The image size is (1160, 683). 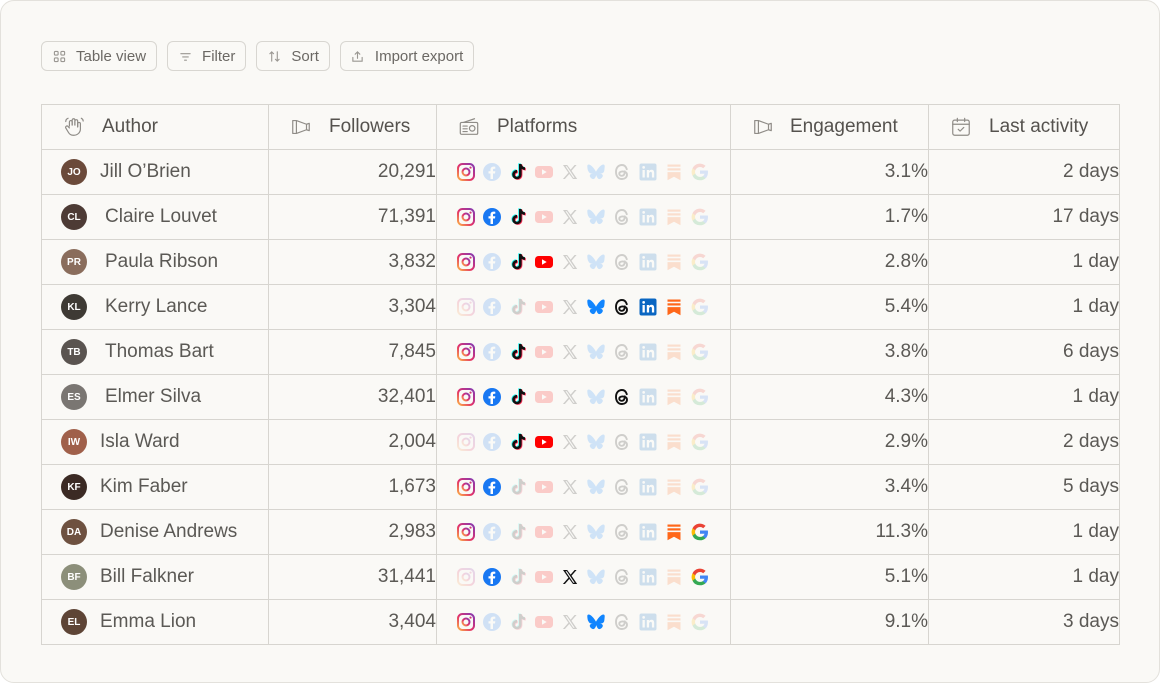 I want to click on table-row: KF Kim Faber 1,673 3.4% 5 days, so click(x=580, y=487).